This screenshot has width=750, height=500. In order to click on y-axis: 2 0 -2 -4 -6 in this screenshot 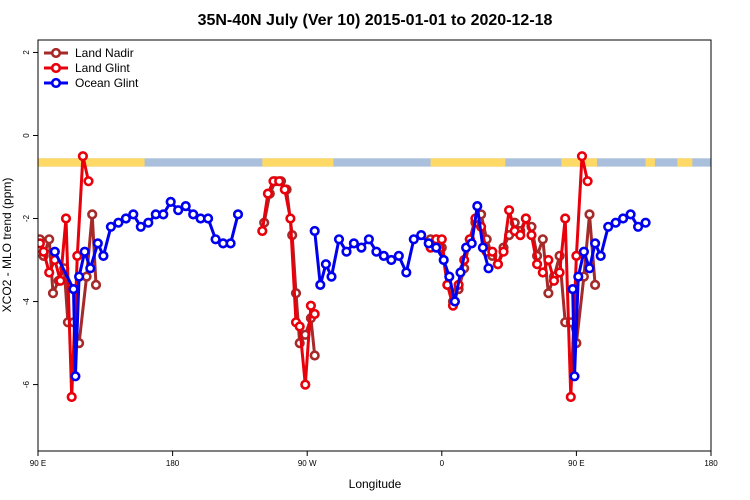, I will do `click(30, 219)`.